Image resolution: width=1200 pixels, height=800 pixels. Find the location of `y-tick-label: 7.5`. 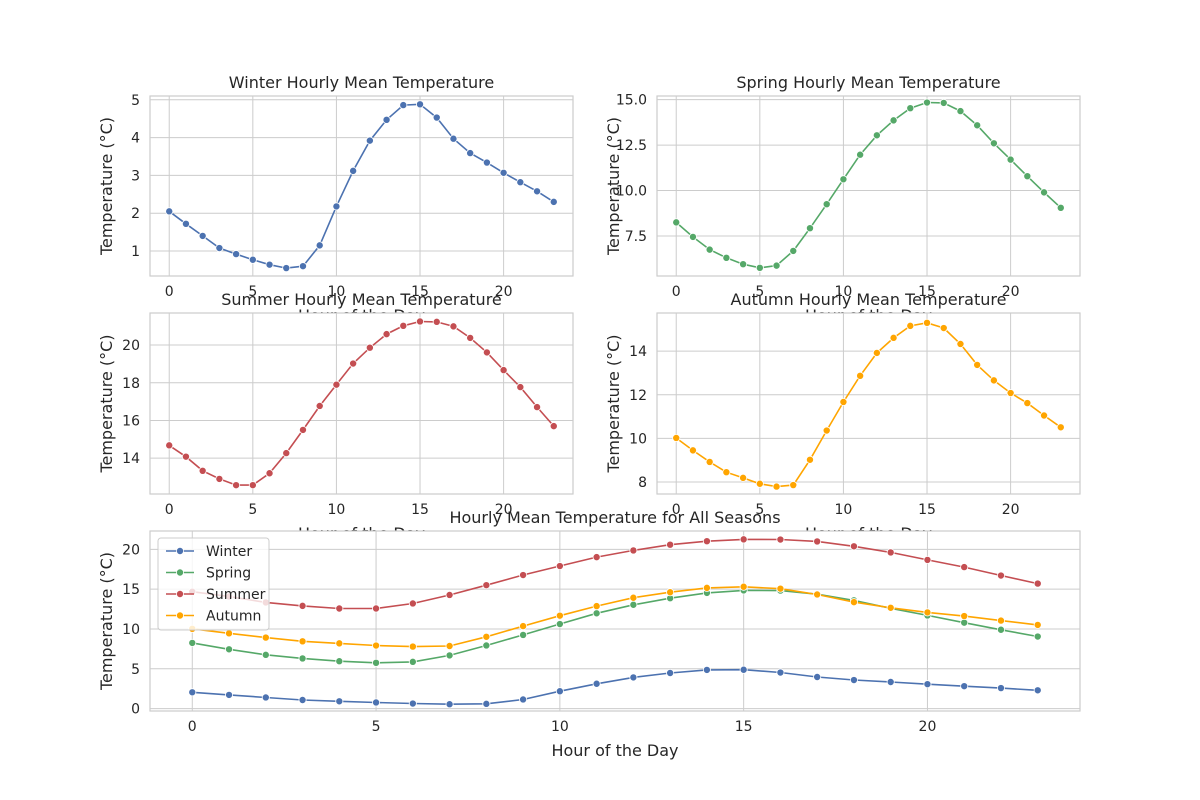

y-tick-label: 7.5 is located at coordinates (636, 237).